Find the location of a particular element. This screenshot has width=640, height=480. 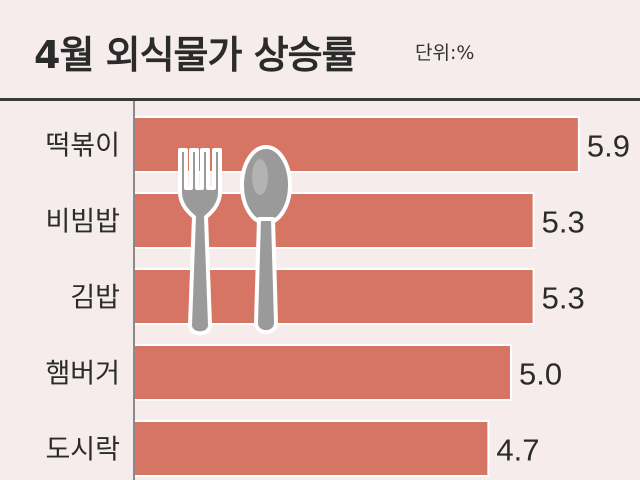

spoon-icon is located at coordinates (266, 239).